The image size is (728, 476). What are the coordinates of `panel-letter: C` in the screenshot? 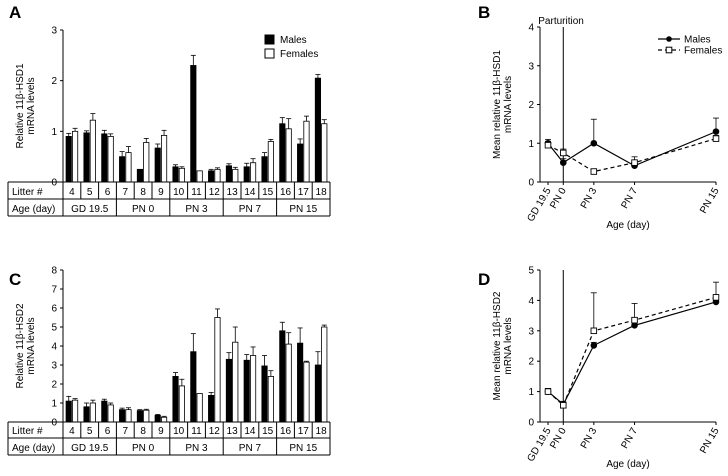 It's located at (15, 279).